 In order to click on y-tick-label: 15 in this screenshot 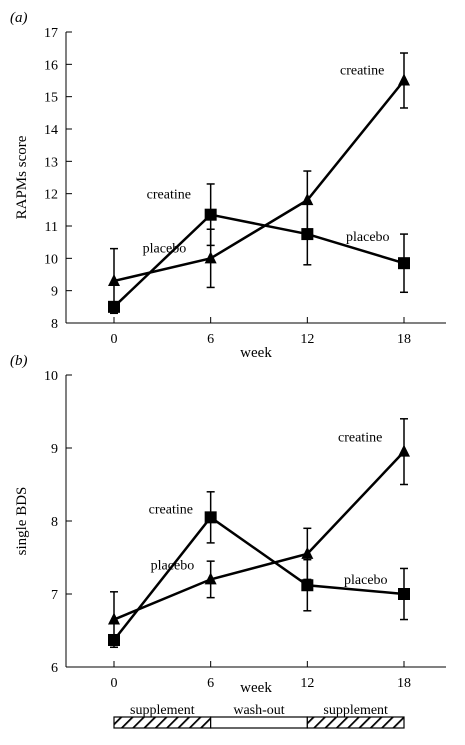, I will do `click(51, 98)`.